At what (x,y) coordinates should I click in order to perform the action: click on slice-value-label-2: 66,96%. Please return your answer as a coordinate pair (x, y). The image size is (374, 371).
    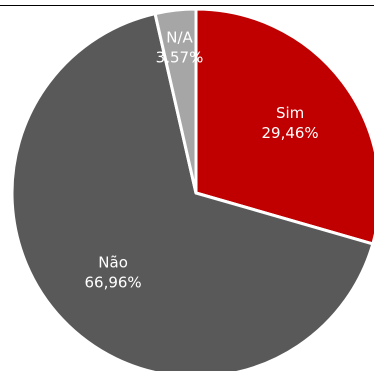
    Looking at the image, I should click on (112, 282).